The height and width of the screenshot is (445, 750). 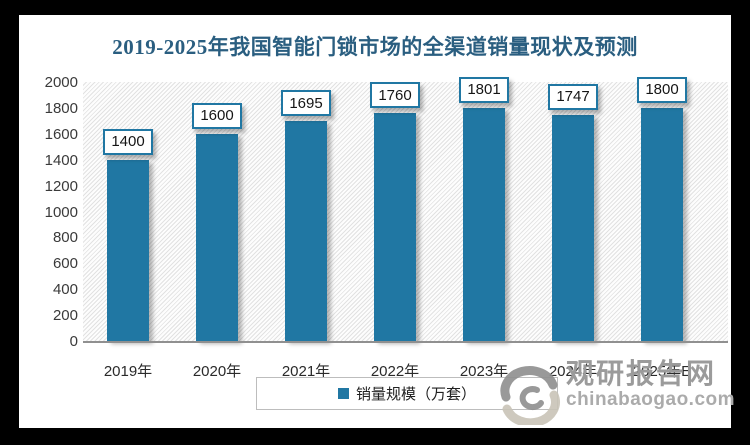 I want to click on y-axis-tick: 200, so click(x=65, y=316).